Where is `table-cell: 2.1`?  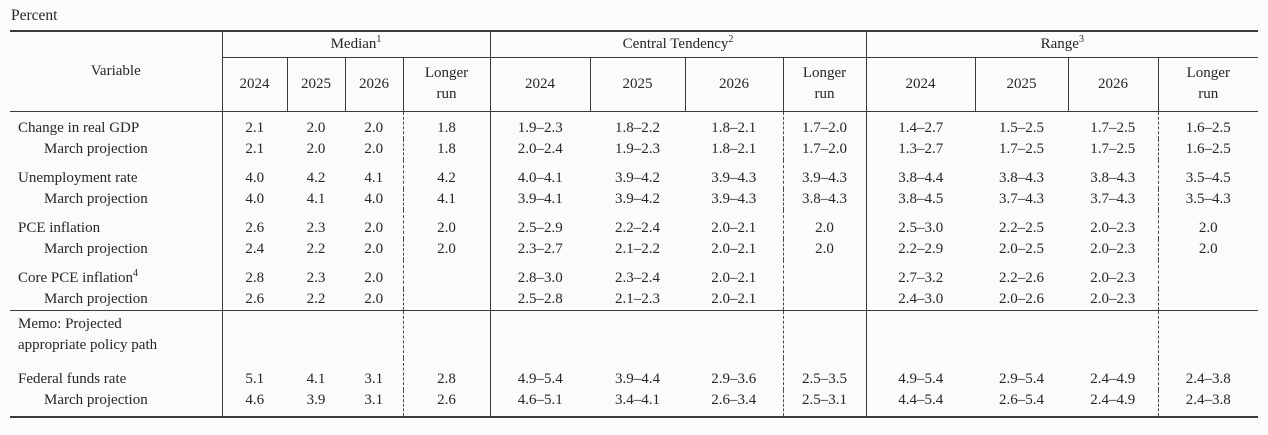
table-cell: 2.1 is located at coordinates (254, 149).